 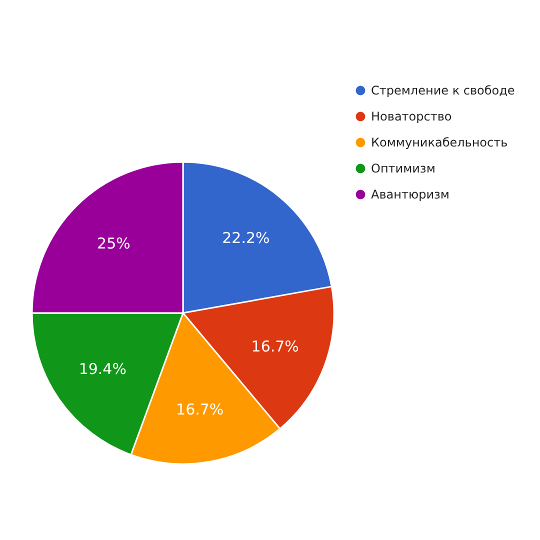 I want to click on data-label: 19.4%, so click(x=102, y=369).